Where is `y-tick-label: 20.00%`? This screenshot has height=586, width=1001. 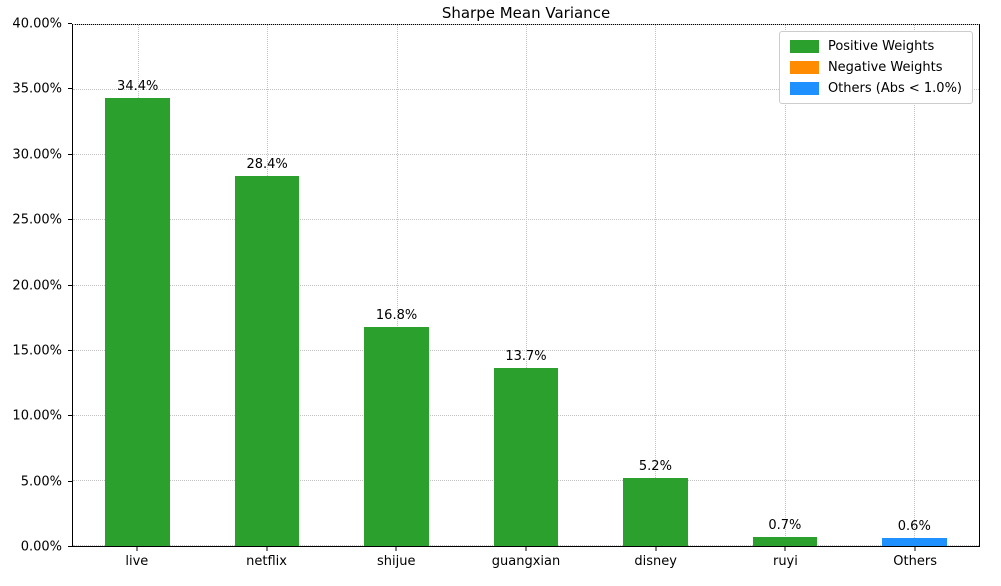
y-tick-label: 20.00% is located at coordinates (37, 285).